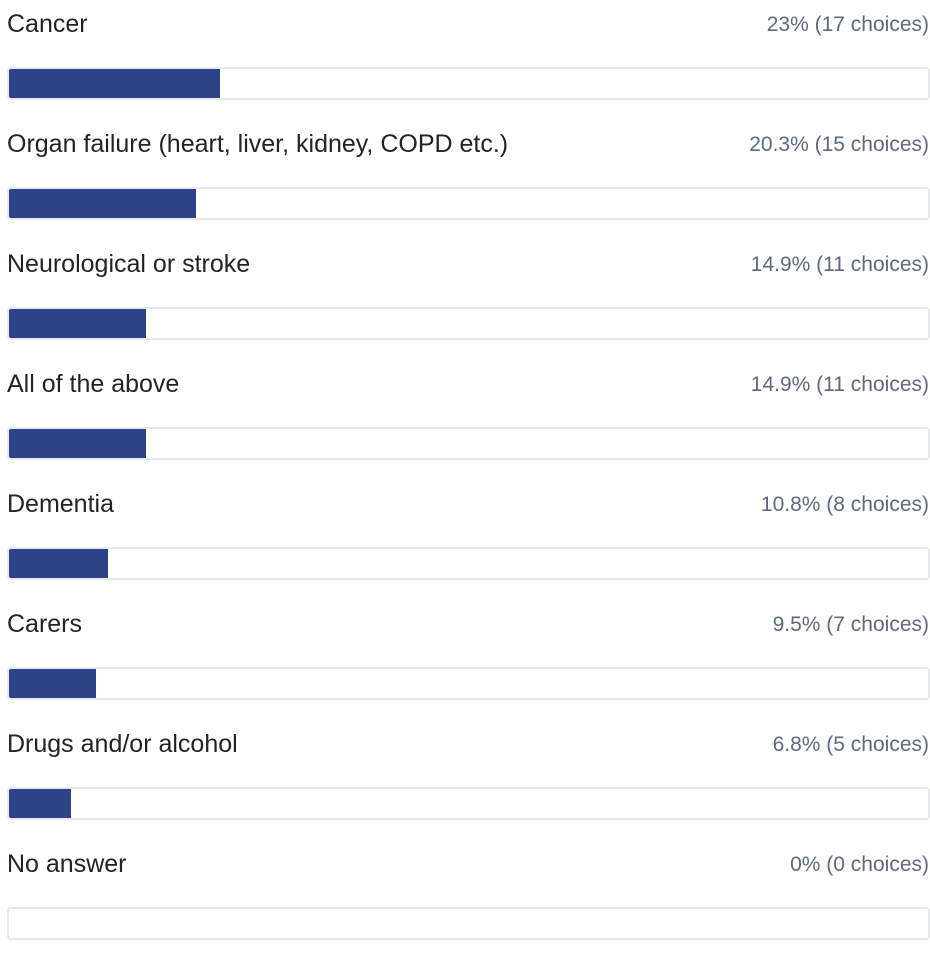  I want to click on result-row: Drugs and/or alcohol 6.8% (5 choices), so click(465, 780).